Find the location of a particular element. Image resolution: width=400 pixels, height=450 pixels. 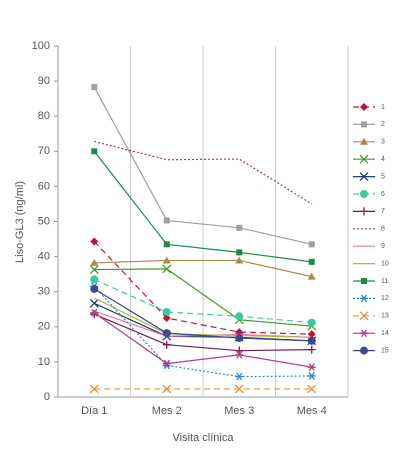

legend-label: 10 is located at coordinates (385, 263).